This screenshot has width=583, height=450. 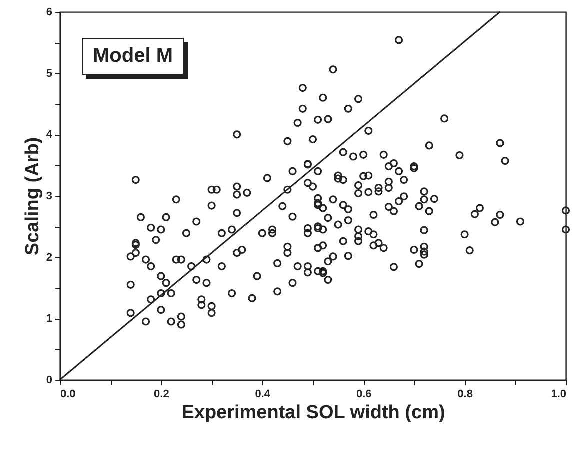 I want to click on y-tick-label: 5, so click(x=49, y=74).